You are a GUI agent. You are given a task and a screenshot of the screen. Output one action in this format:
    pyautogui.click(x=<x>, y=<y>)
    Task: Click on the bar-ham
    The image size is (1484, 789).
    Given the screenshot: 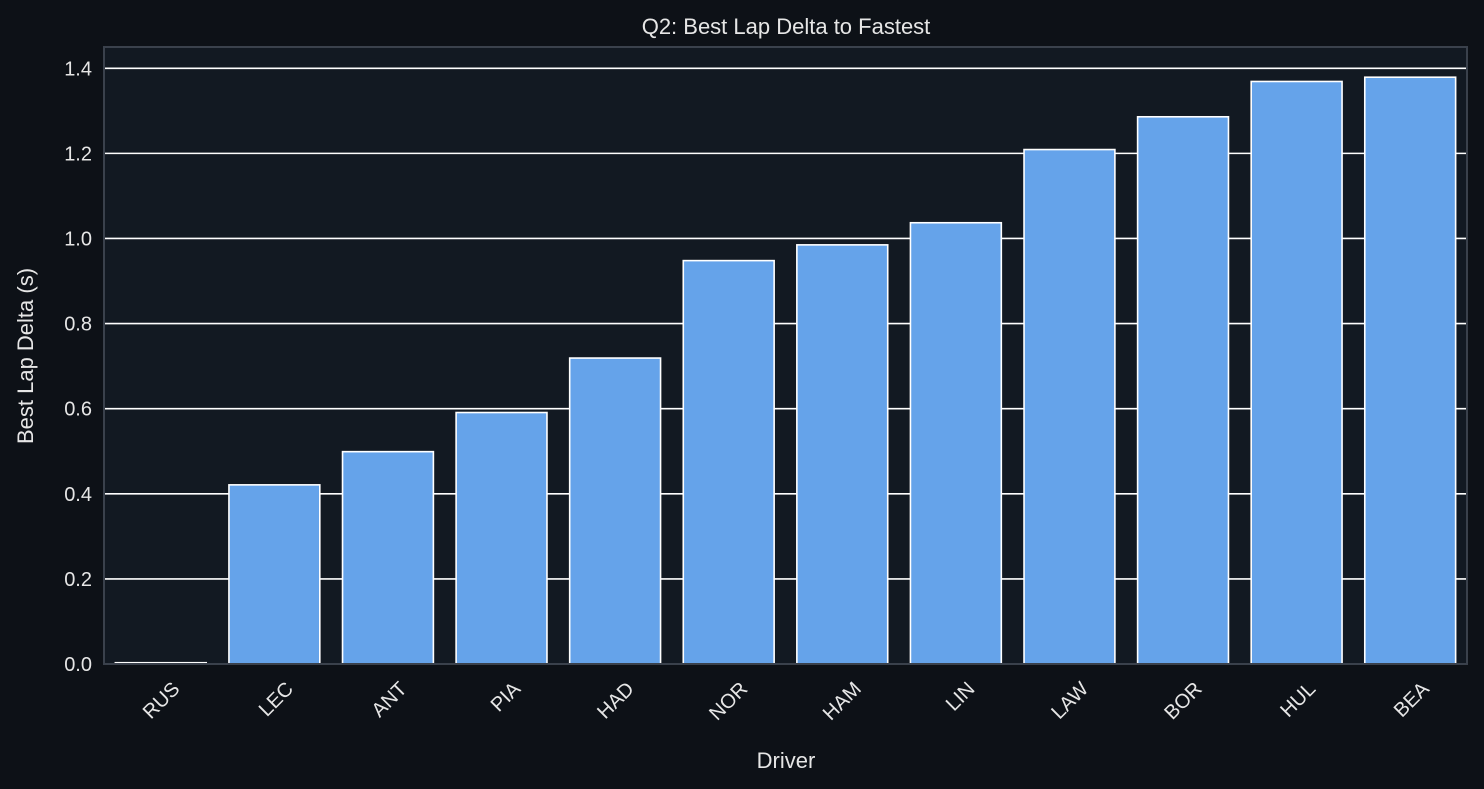 What is the action you would take?
    pyautogui.click(x=842, y=454)
    